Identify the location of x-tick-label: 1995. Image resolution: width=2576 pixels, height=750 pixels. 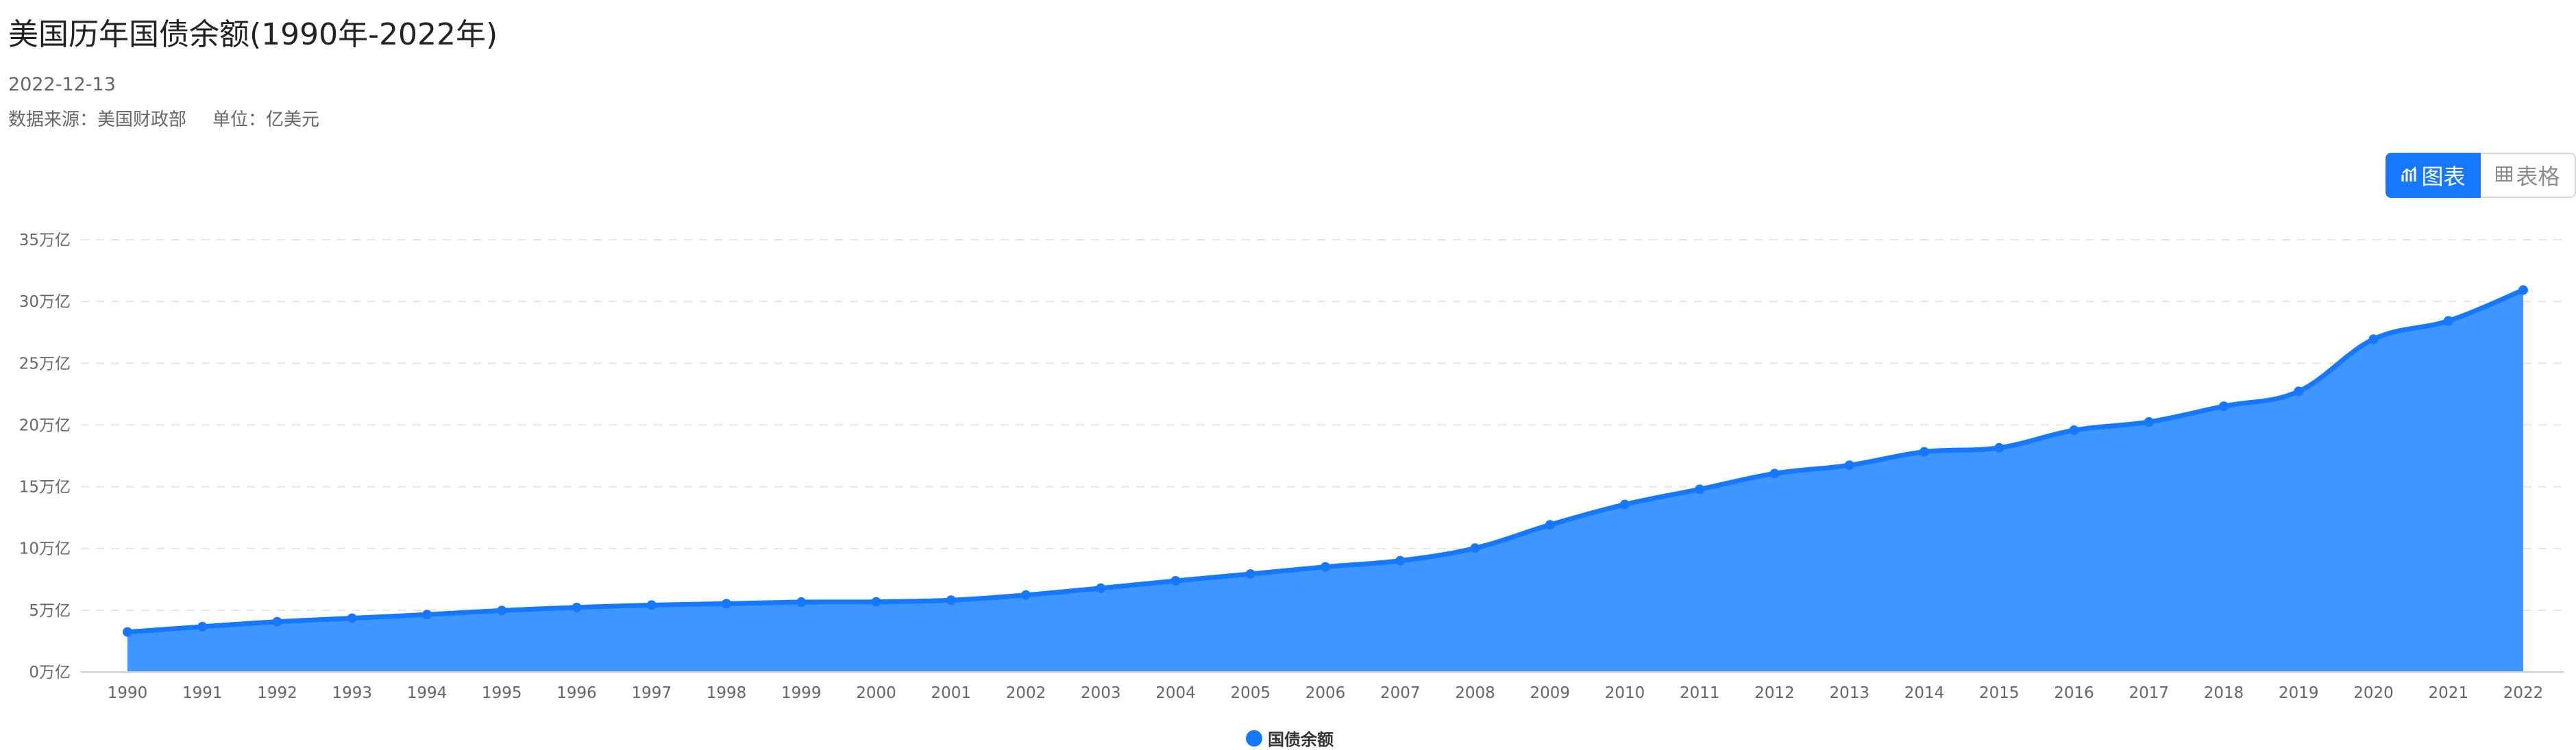
(502, 693).